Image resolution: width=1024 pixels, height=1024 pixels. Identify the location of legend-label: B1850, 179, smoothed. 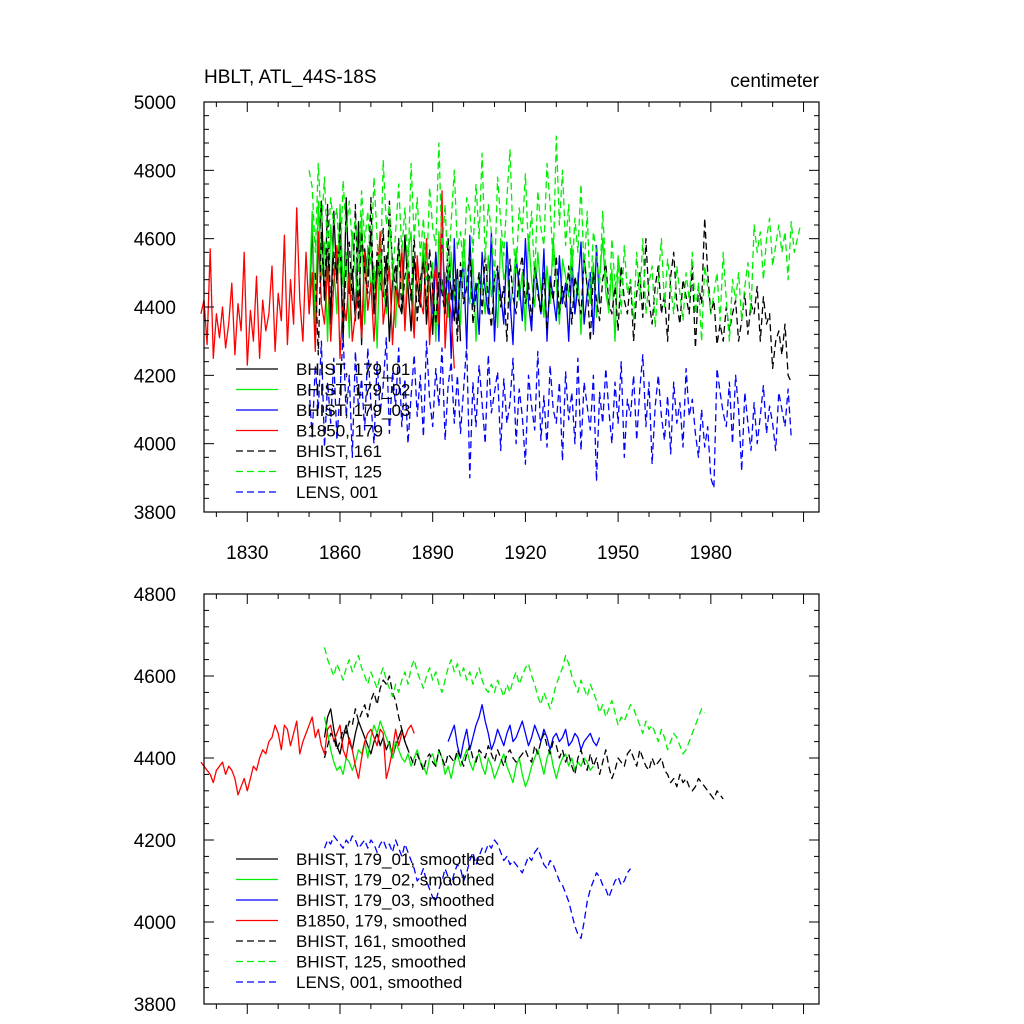
(381, 921).